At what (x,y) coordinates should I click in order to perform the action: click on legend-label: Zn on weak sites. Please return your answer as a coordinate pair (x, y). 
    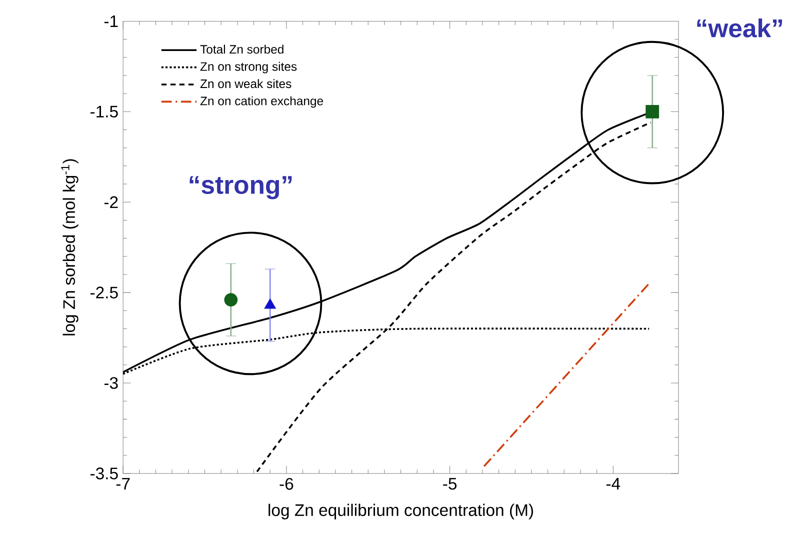
    Looking at the image, I should click on (246, 83).